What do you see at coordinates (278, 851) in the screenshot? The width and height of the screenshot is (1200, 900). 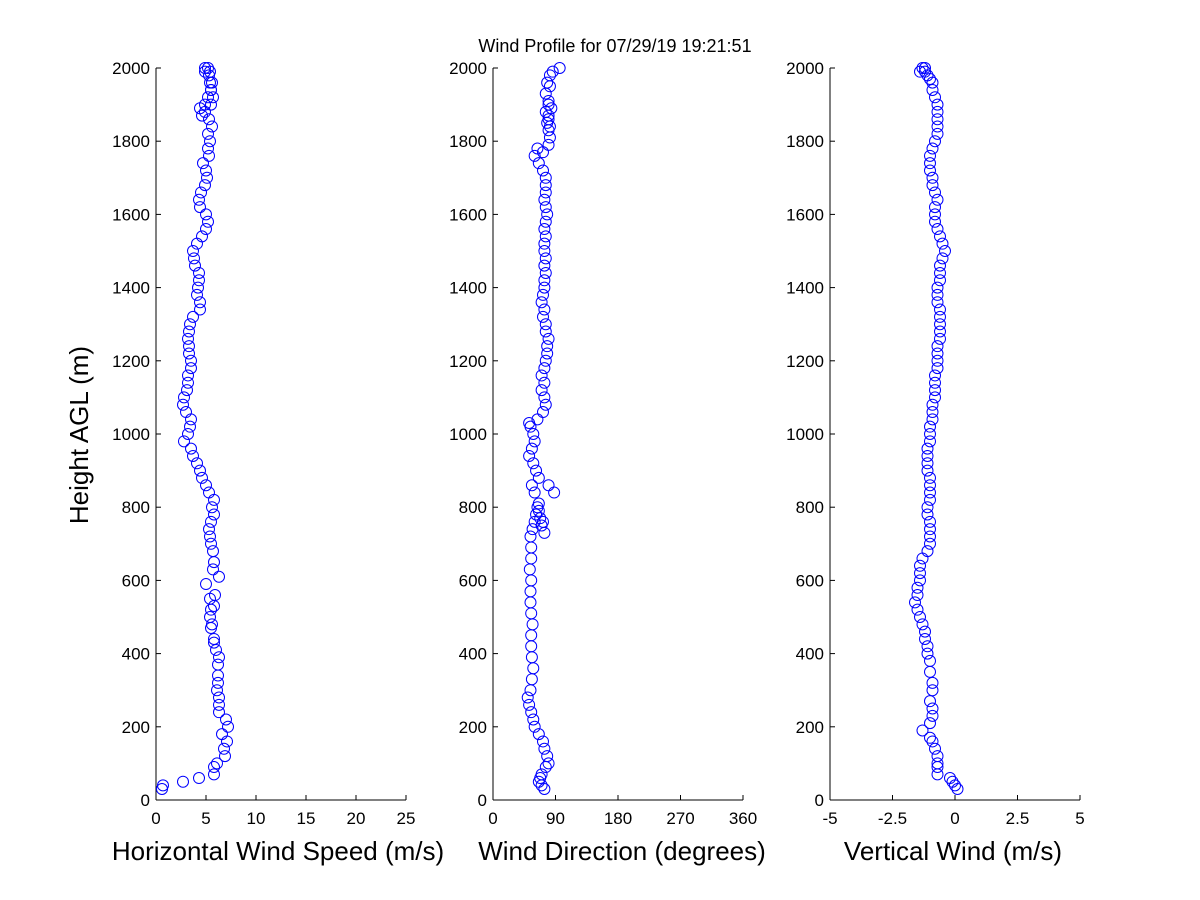 I see `x-axis-label-speed: Horizontal Wind Speed (m/s)` at bounding box center [278, 851].